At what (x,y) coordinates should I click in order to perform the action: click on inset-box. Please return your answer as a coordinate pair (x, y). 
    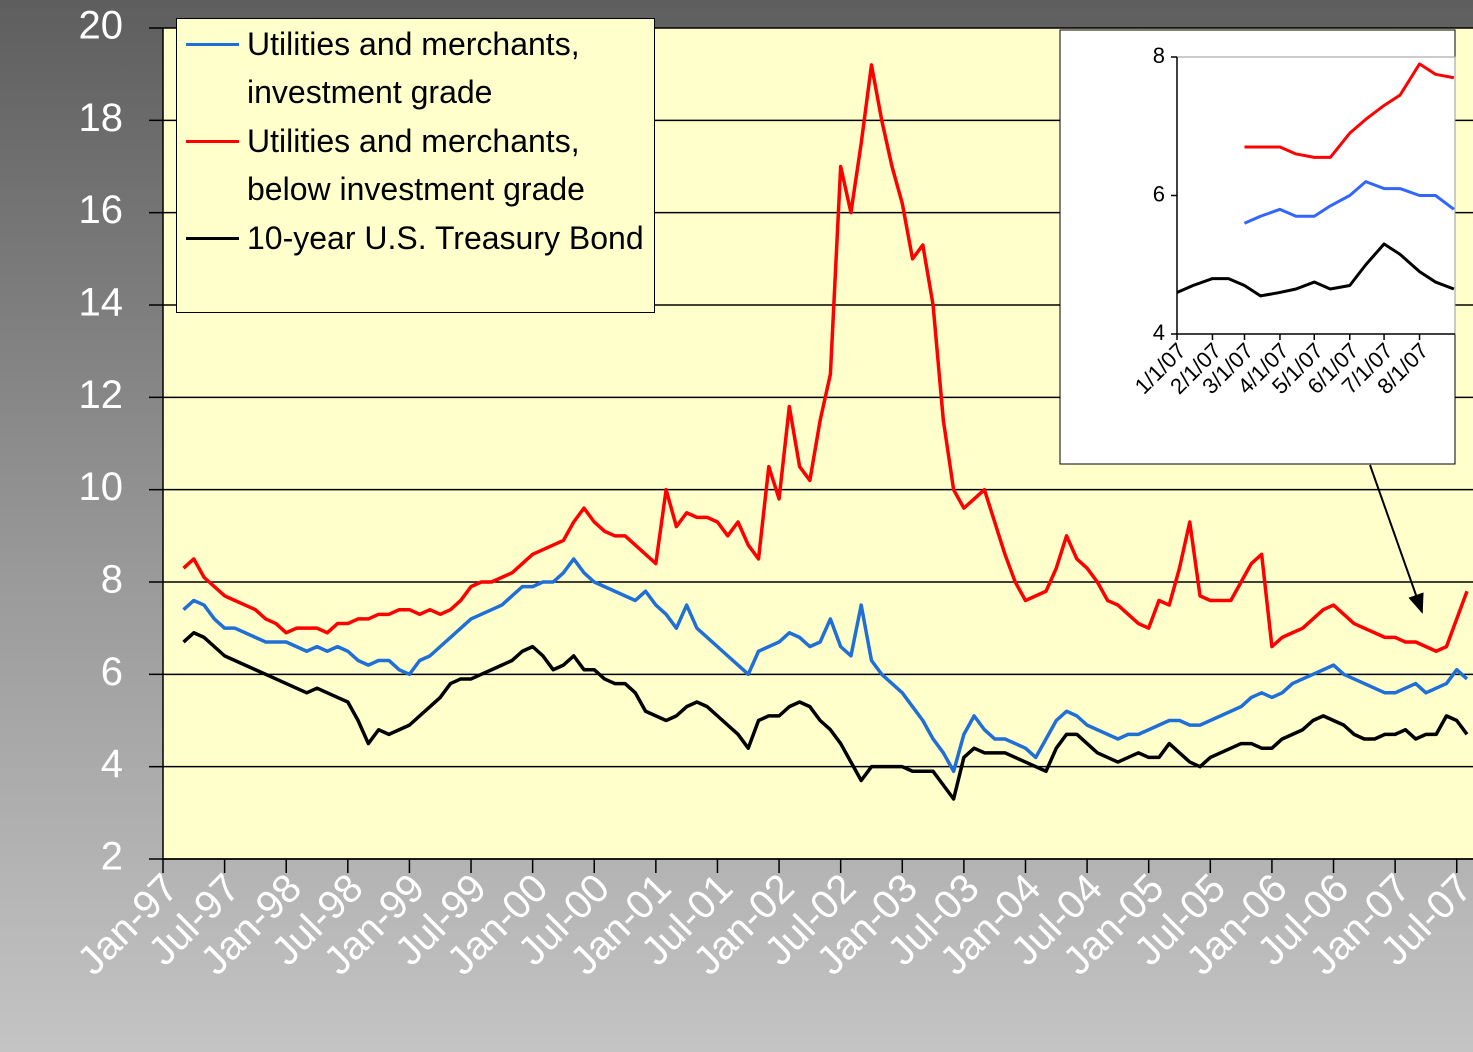
    Looking at the image, I should click on (1257, 247).